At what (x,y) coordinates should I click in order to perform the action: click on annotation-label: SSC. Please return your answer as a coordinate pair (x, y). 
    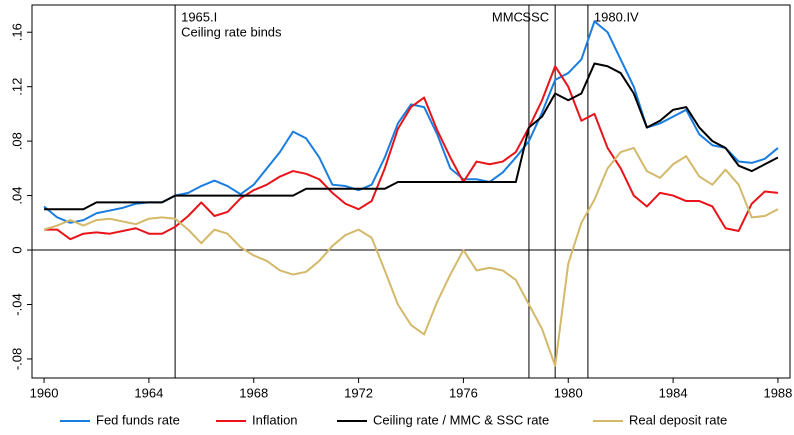
    Looking at the image, I should click on (535, 16).